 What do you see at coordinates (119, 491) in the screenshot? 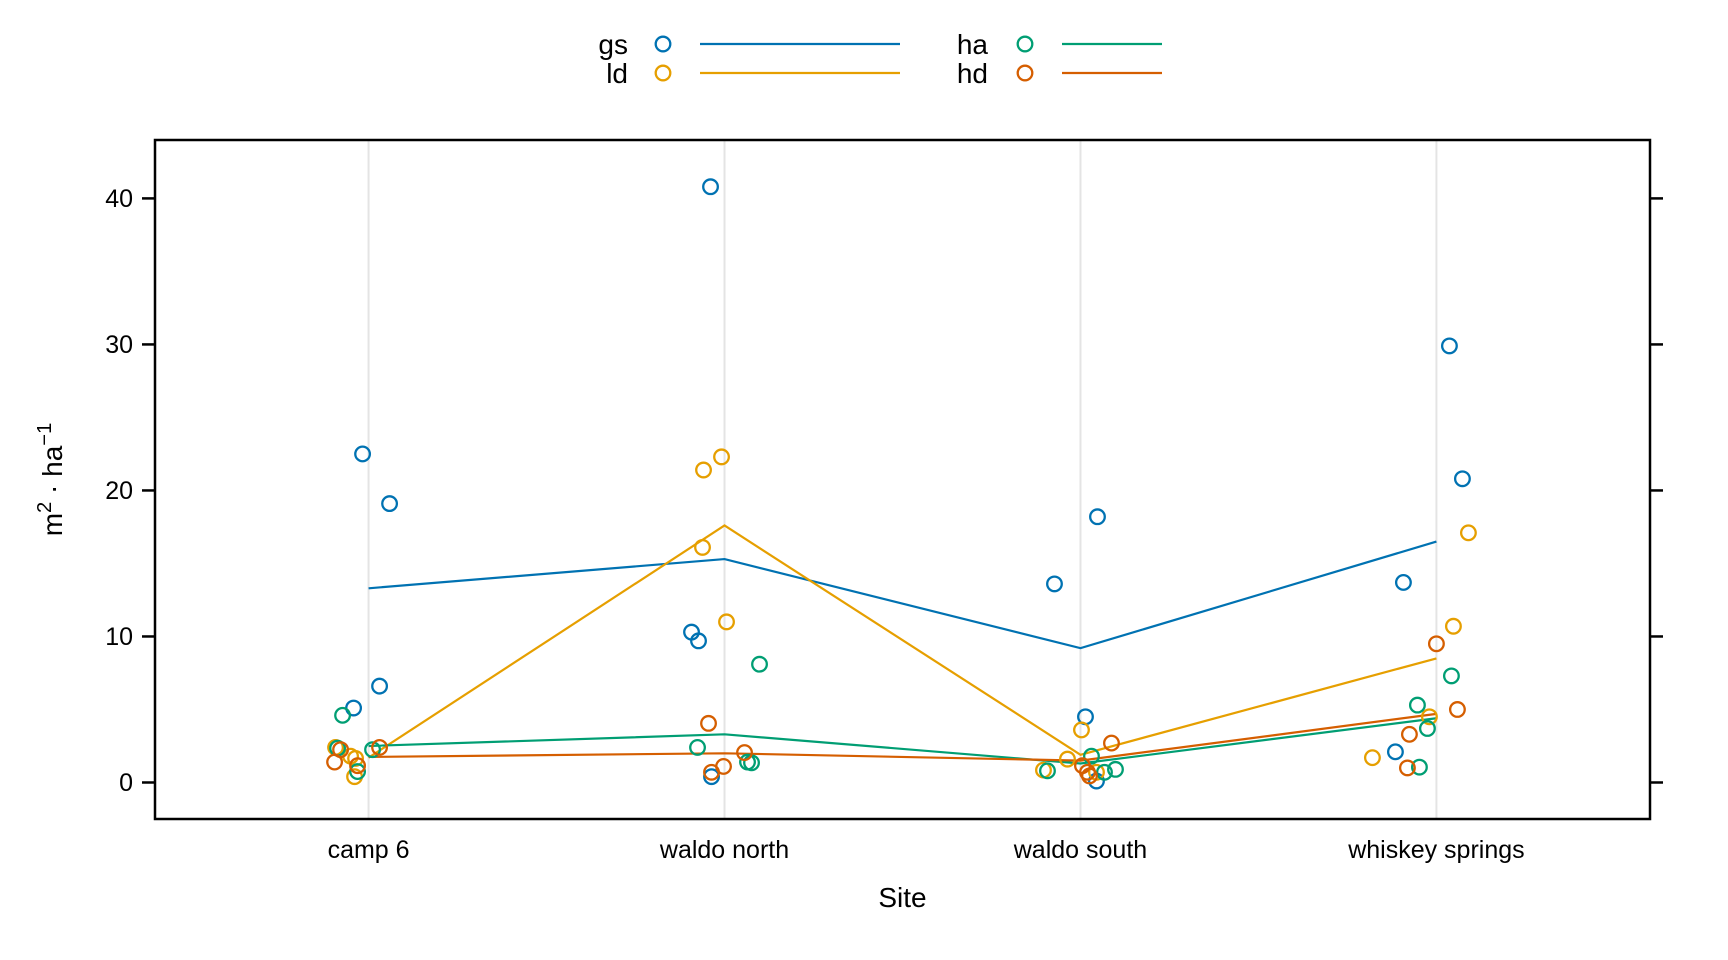
I see `y-tick-label-20: 20` at bounding box center [119, 491].